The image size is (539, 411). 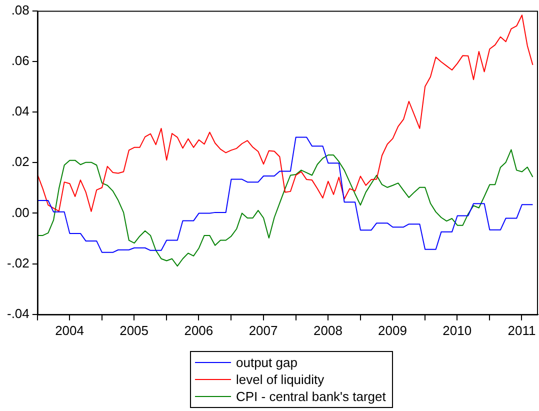 I want to click on x-tick-label: 2011, so click(x=522, y=330).